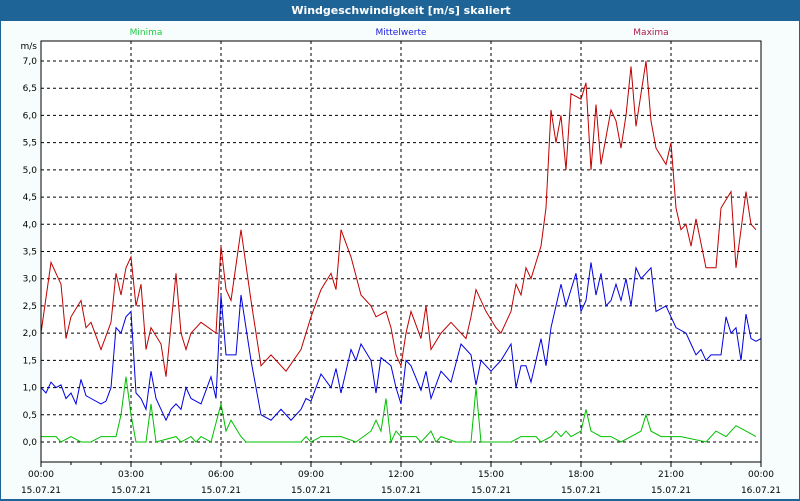 The height and width of the screenshot is (501, 800). I want to click on x-tick-time: 12:00, so click(401, 475).